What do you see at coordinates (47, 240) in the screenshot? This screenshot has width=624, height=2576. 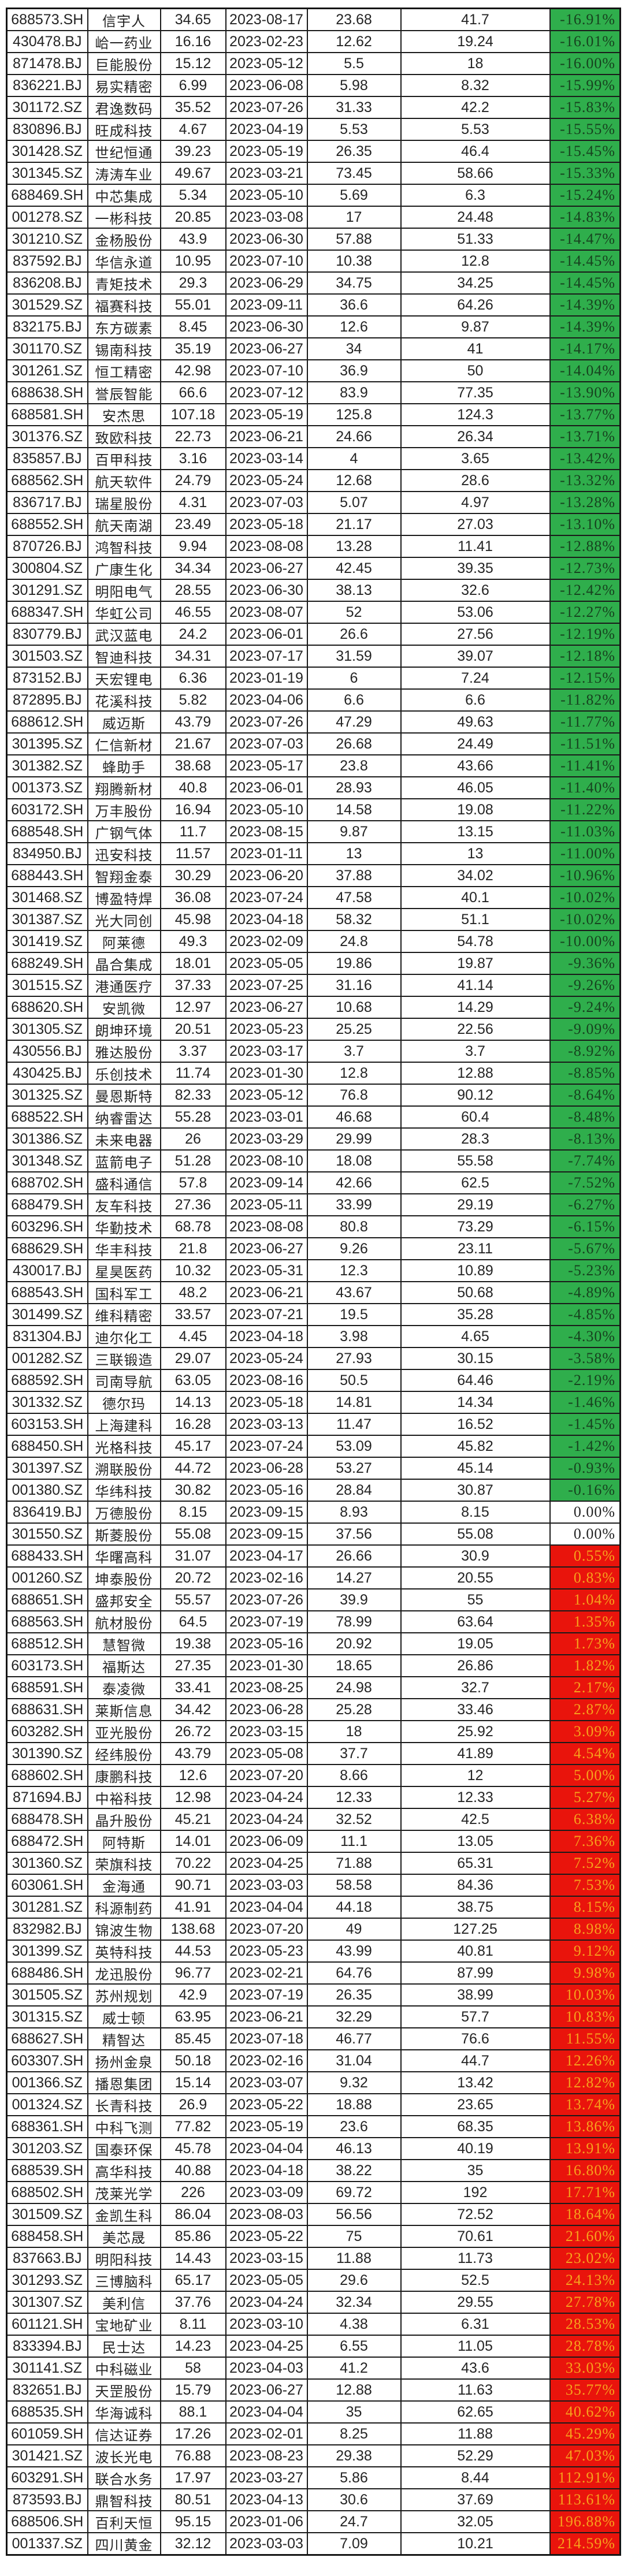 I see `stock-code-cell: 301210.SZ` at bounding box center [47, 240].